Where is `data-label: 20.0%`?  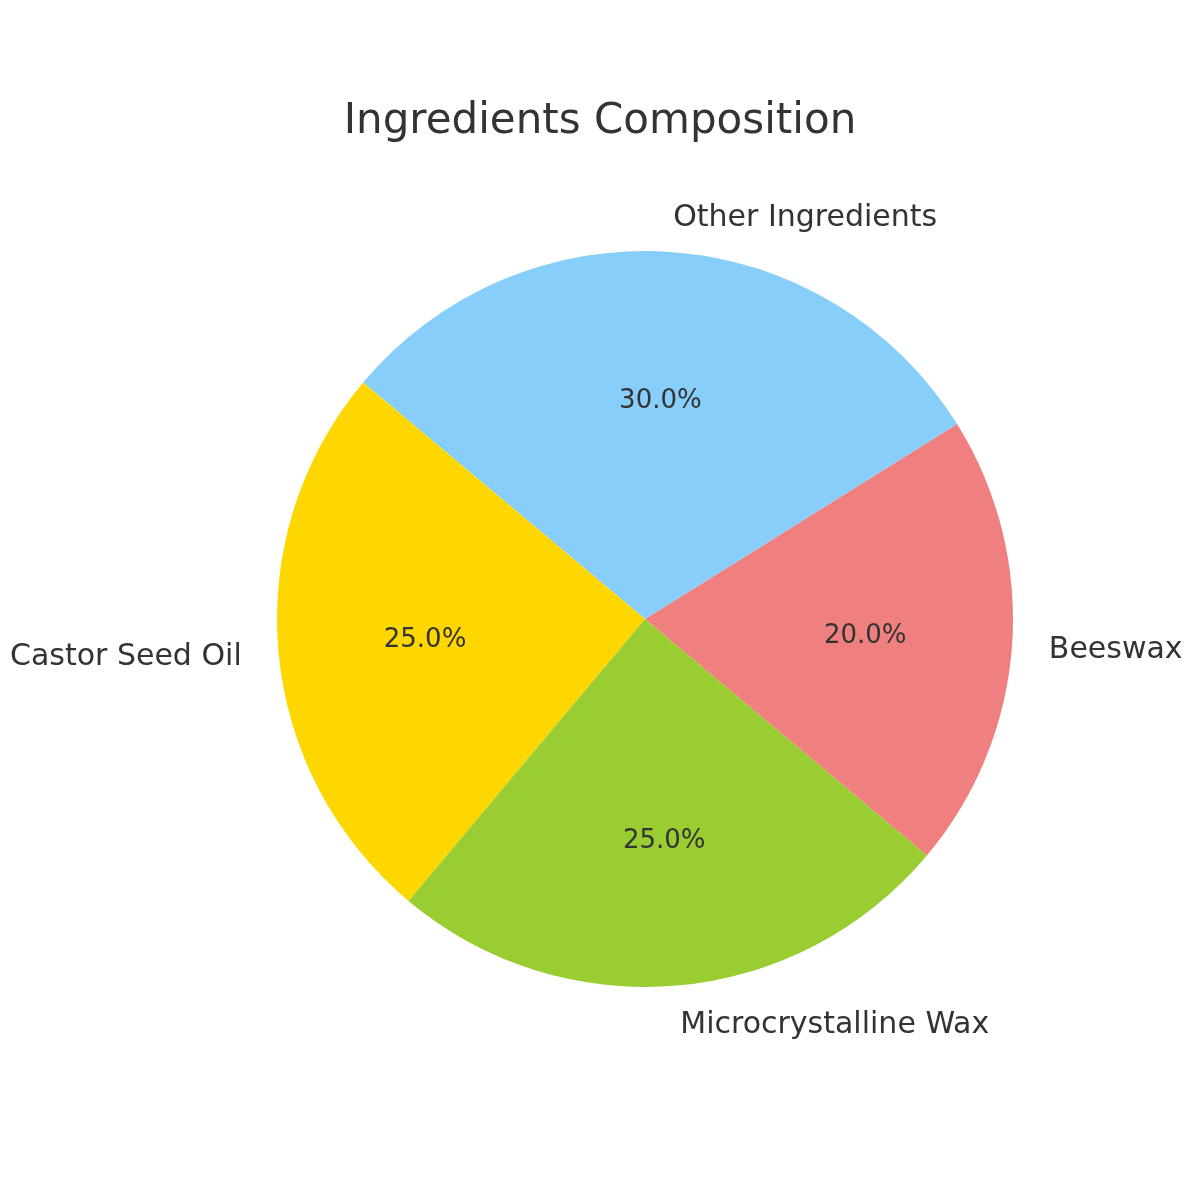
data-label: 20.0% is located at coordinates (865, 634).